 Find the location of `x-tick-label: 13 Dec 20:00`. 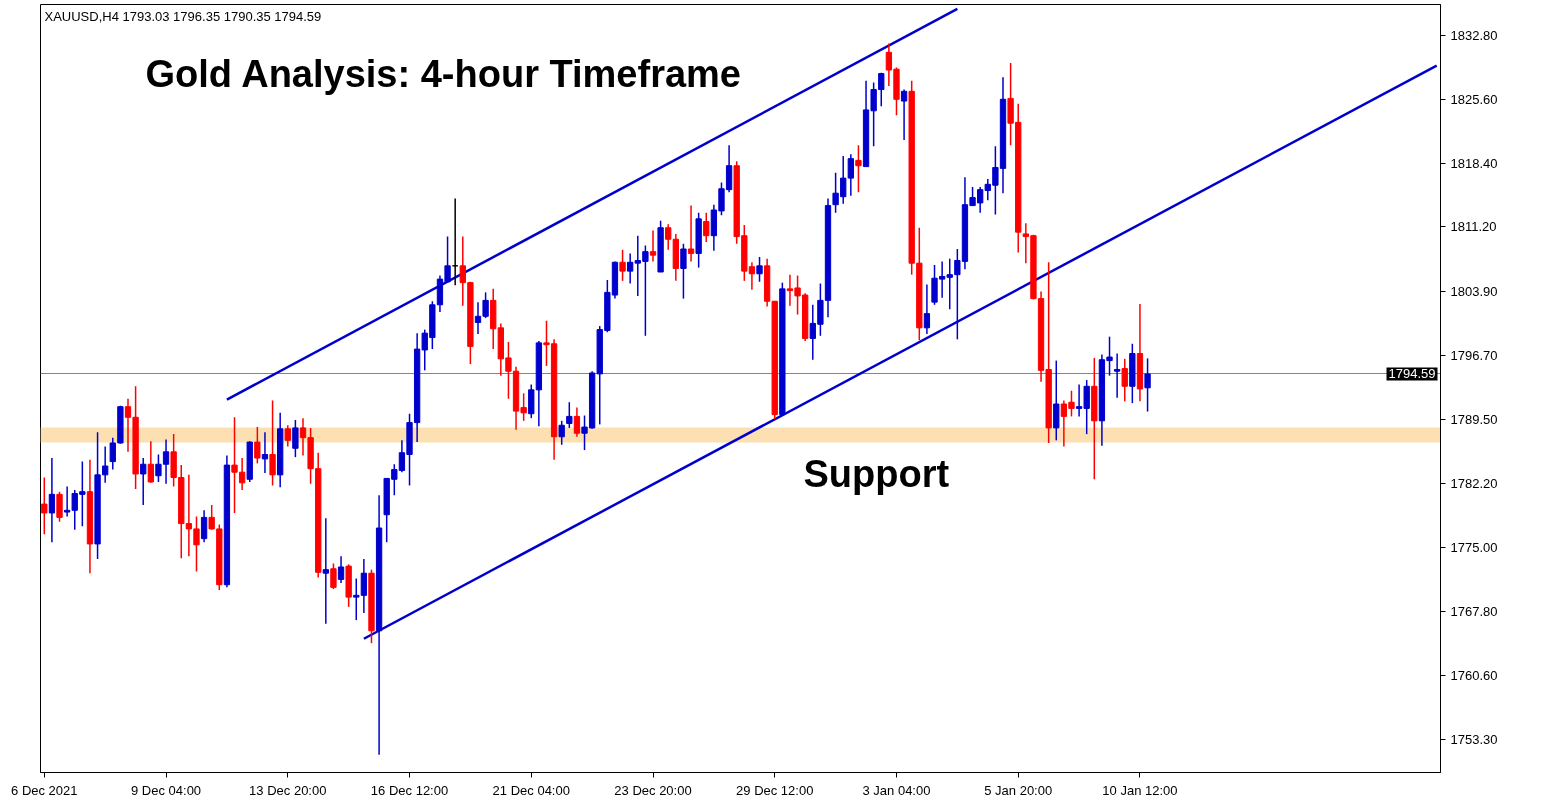

x-tick-label: 13 Dec 20:00 is located at coordinates (288, 790).